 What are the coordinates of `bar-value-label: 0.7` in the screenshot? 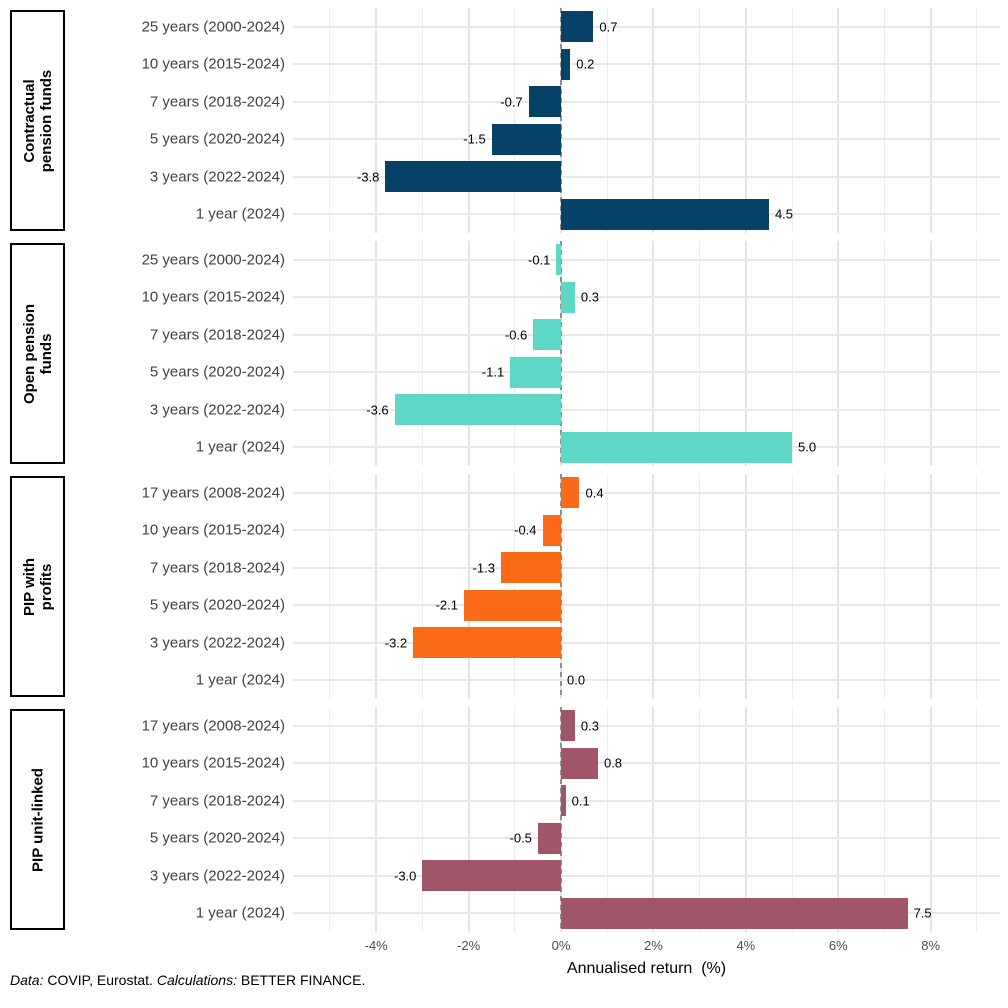 It's located at (608, 27).